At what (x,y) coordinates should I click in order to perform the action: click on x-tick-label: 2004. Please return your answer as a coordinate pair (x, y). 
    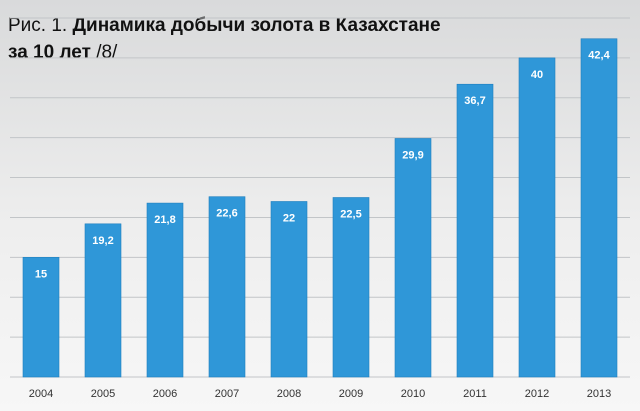
    Looking at the image, I should click on (41, 394).